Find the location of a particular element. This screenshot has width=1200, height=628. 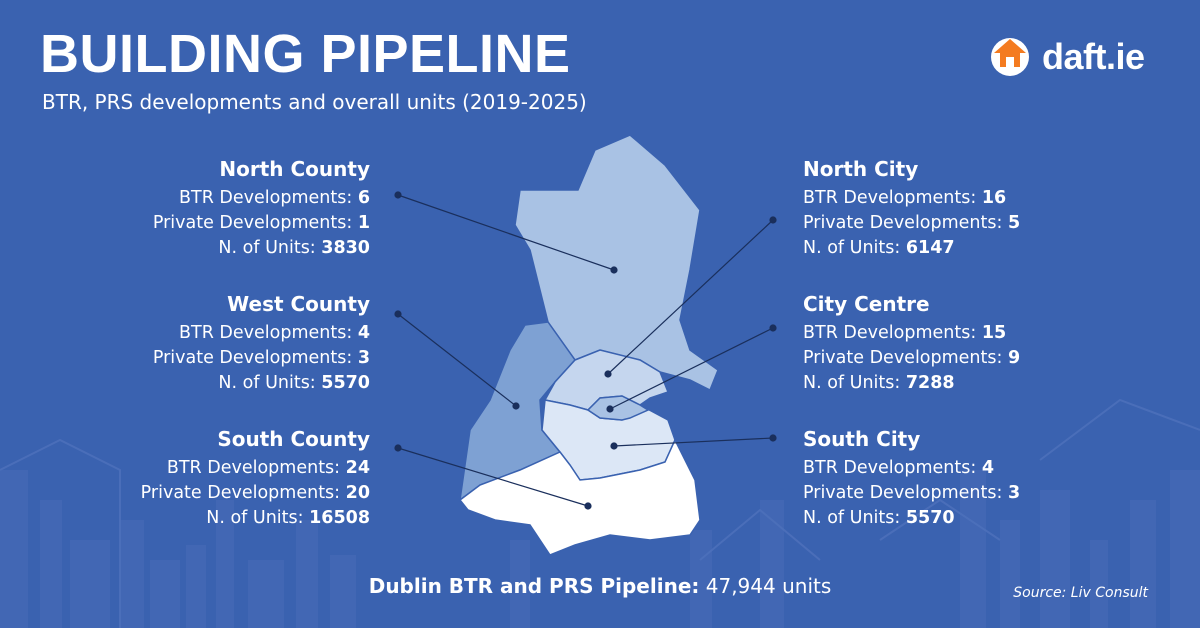

units-value: 3830 is located at coordinates (345, 248).